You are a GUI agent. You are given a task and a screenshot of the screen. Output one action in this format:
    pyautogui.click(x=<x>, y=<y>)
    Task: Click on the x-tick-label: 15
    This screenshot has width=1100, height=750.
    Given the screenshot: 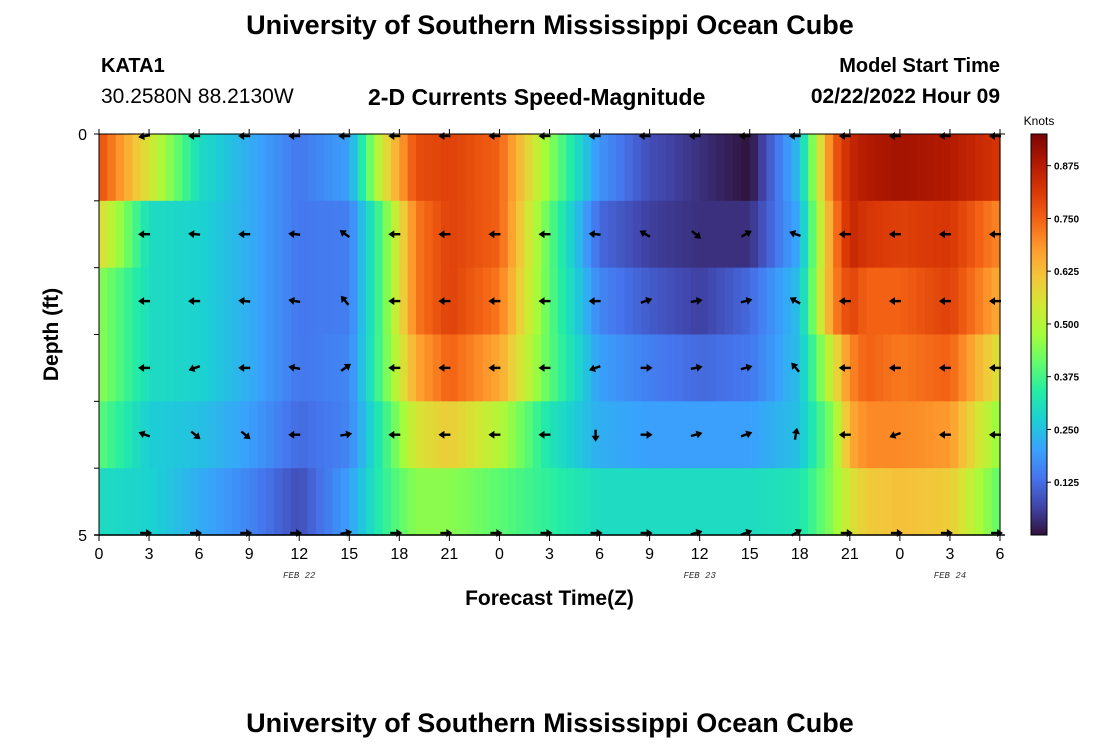 What is the action you would take?
    pyautogui.click(x=349, y=554)
    